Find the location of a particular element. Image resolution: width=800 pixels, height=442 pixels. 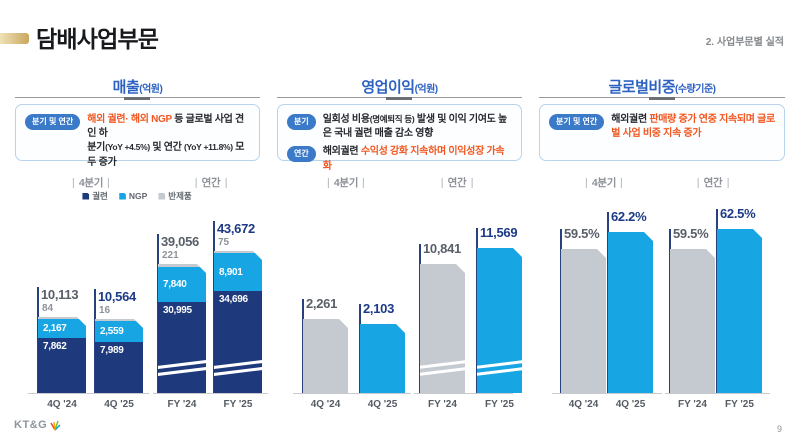

panel-title-revenue: 매출(억원) is located at coordinates (137, 86).